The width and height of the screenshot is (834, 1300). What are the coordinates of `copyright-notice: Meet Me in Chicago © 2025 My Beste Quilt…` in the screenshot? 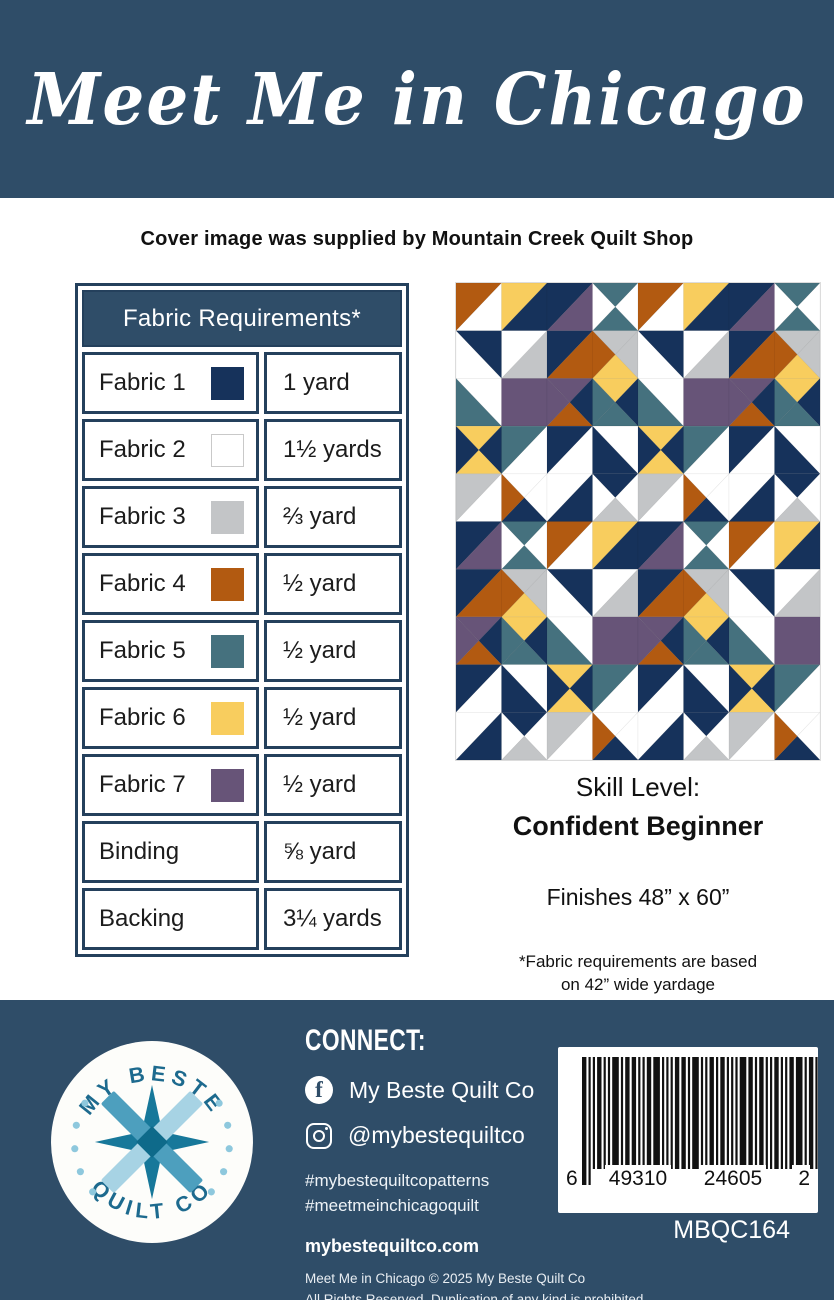 It's located at (476, 1285).